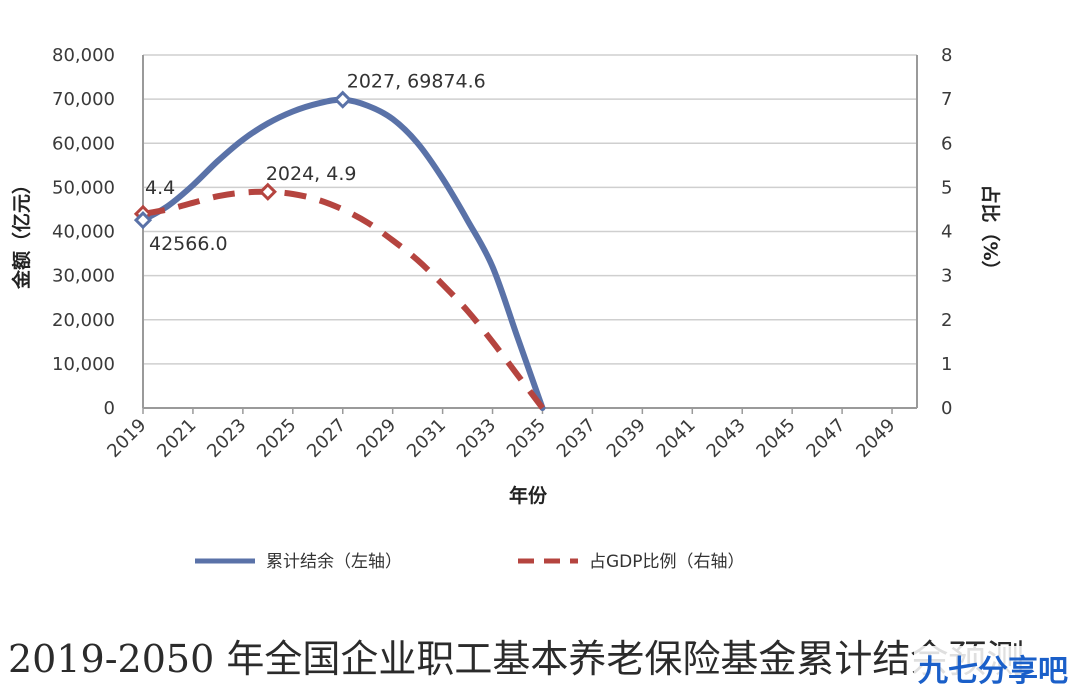  What do you see at coordinates (993, 668) in the screenshot?
I see `watermark-logo: 九七分享吧` at bounding box center [993, 668].